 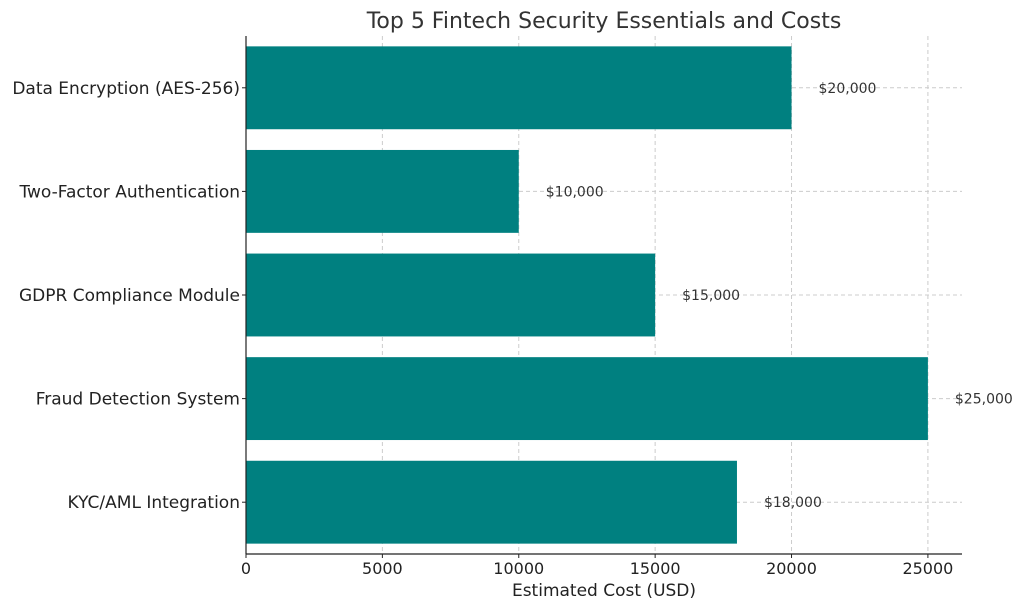 What do you see at coordinates (848, 89) in the screenshot?
I see `bar-value-label: $20,000` at bounding box center [848, 89].